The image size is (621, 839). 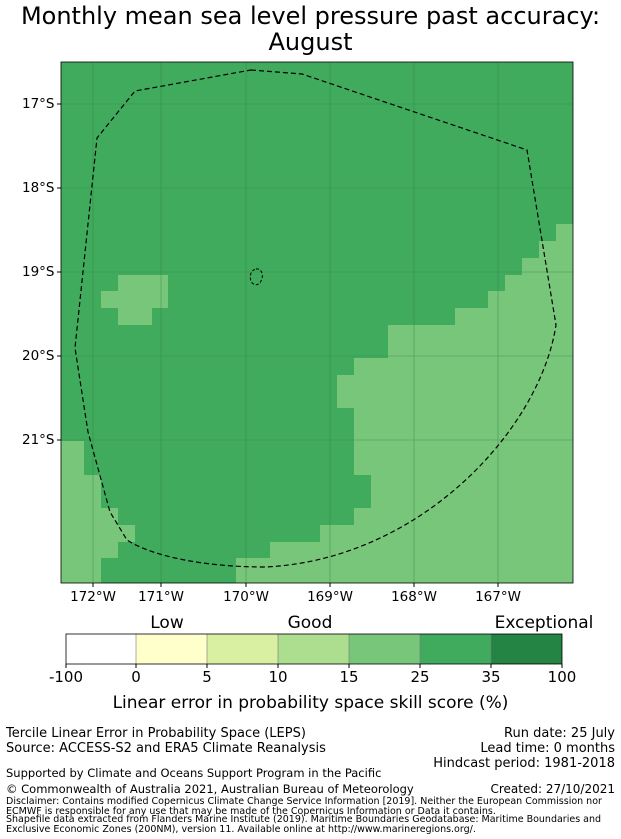 I want to click on lon-label: 169°W, so click(x=330, y=597).